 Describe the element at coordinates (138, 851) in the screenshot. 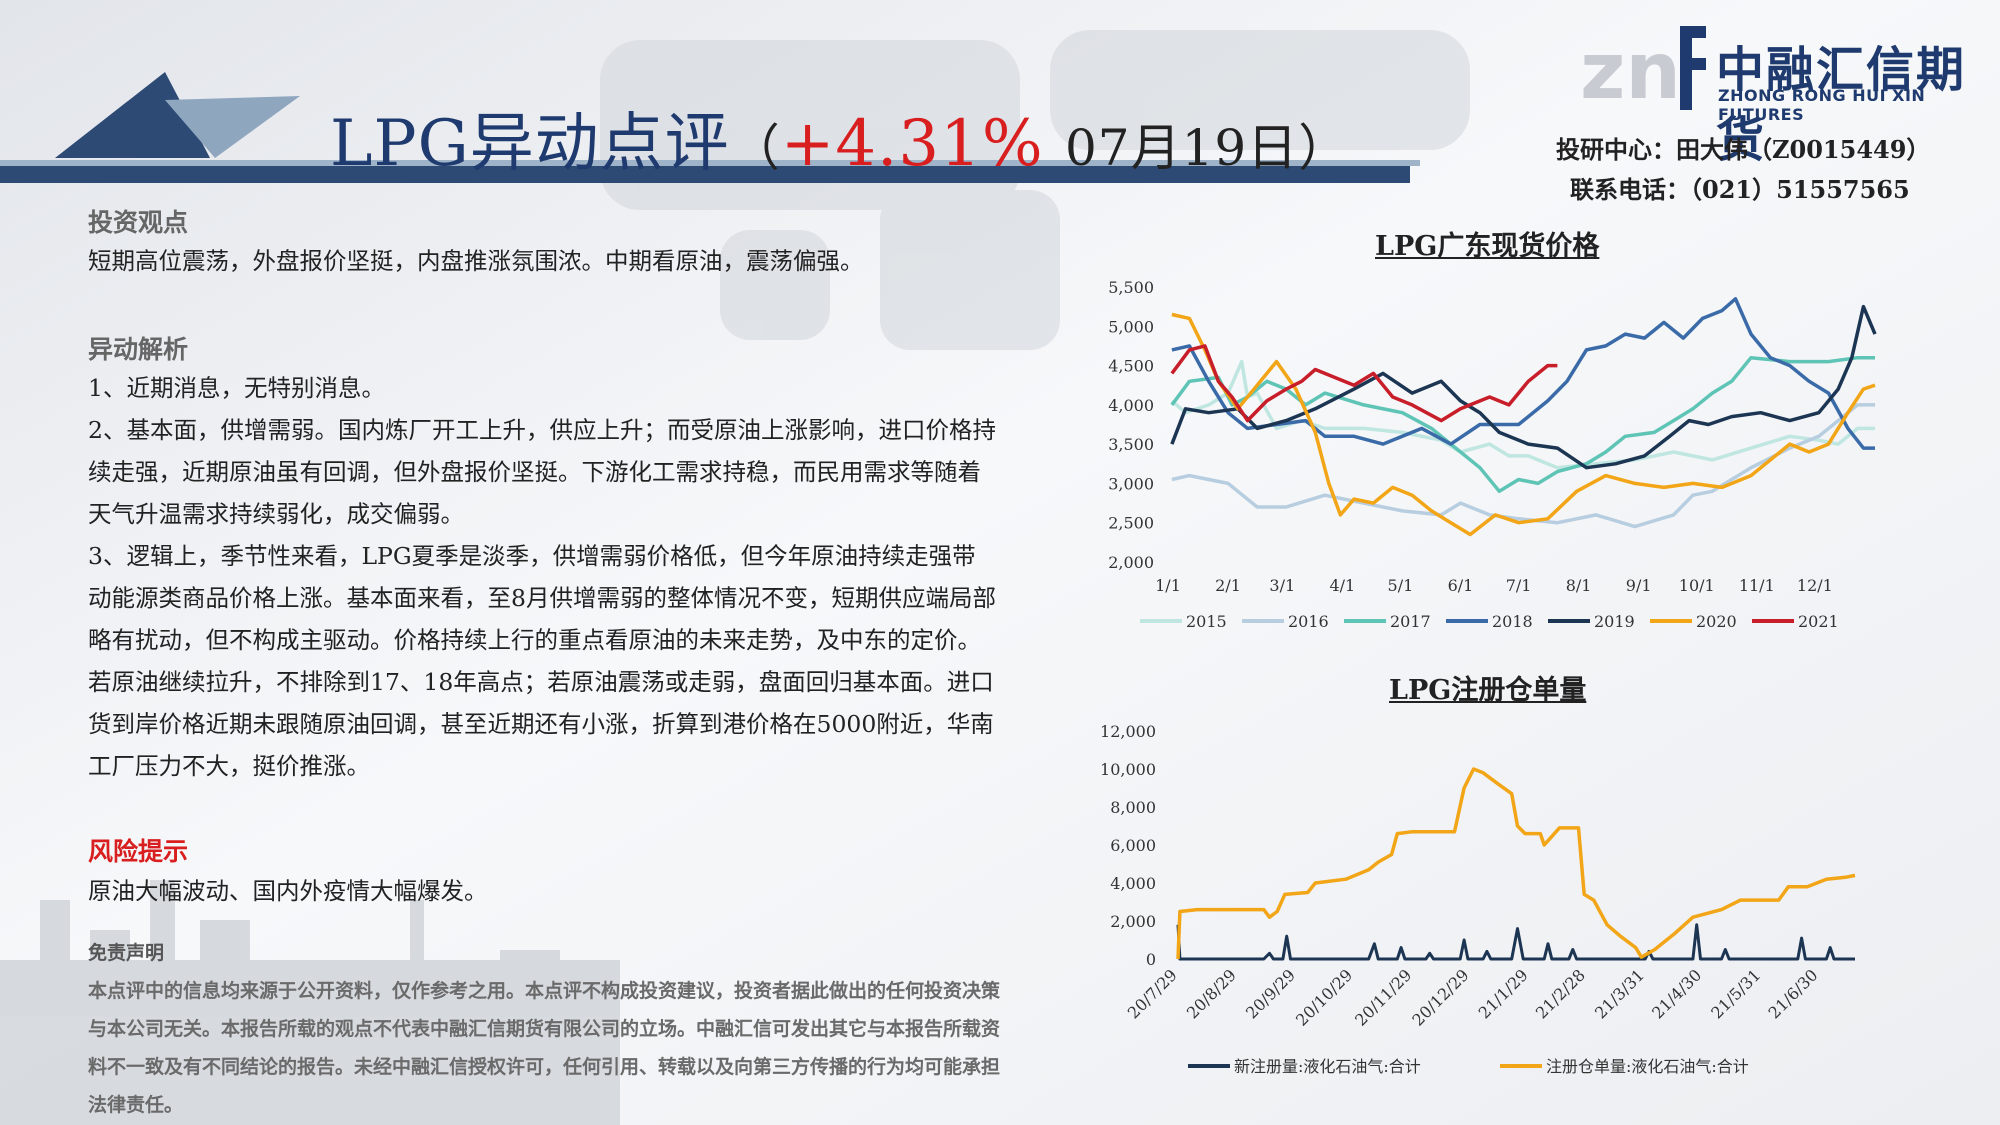

I see `risk-heading: 风险提示` at that location.